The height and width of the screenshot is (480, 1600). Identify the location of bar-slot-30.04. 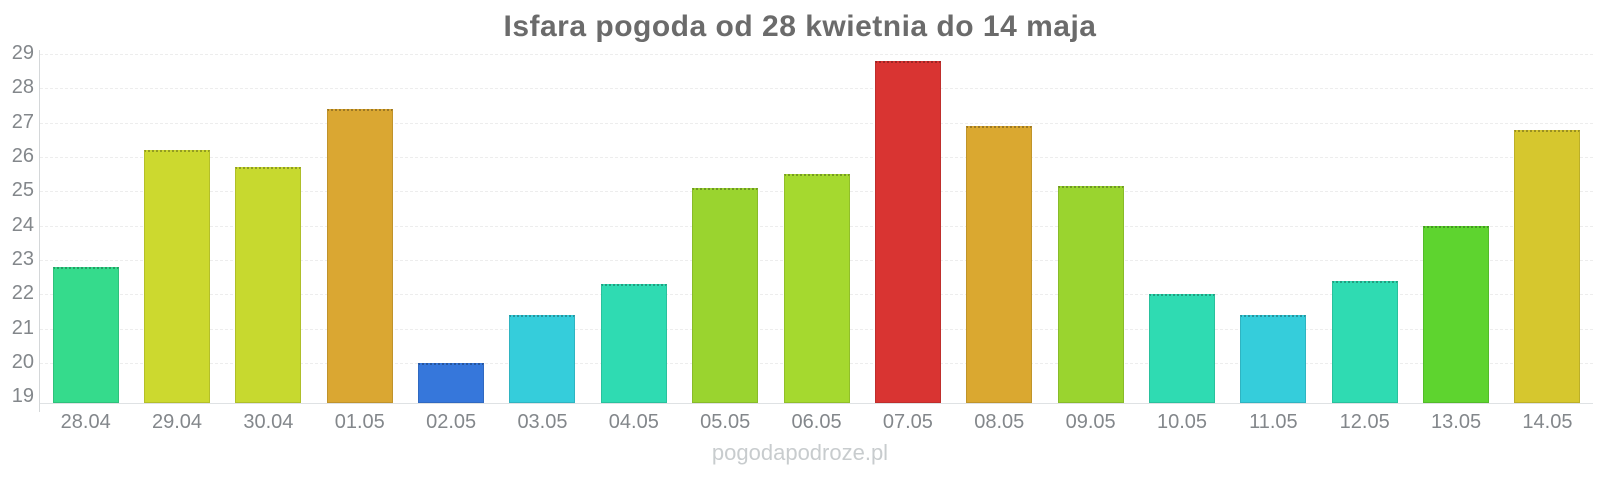
(268, 224).